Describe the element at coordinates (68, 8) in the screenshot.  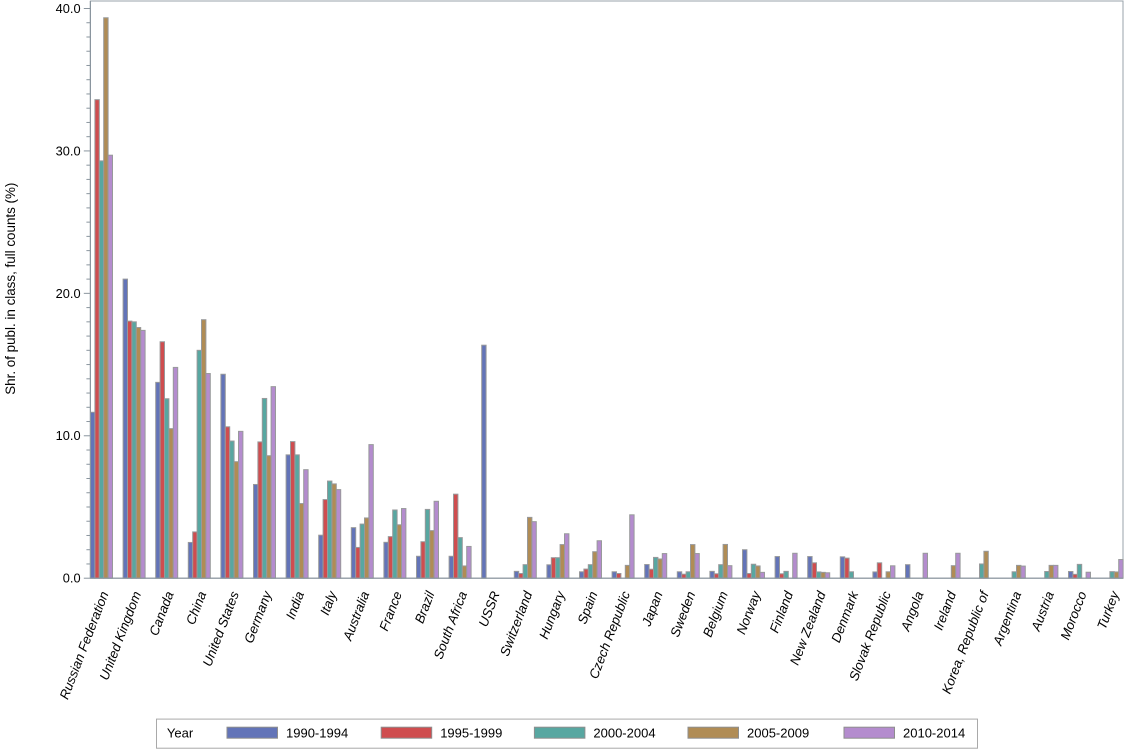
I see `svg-text: 40.0` at that location.